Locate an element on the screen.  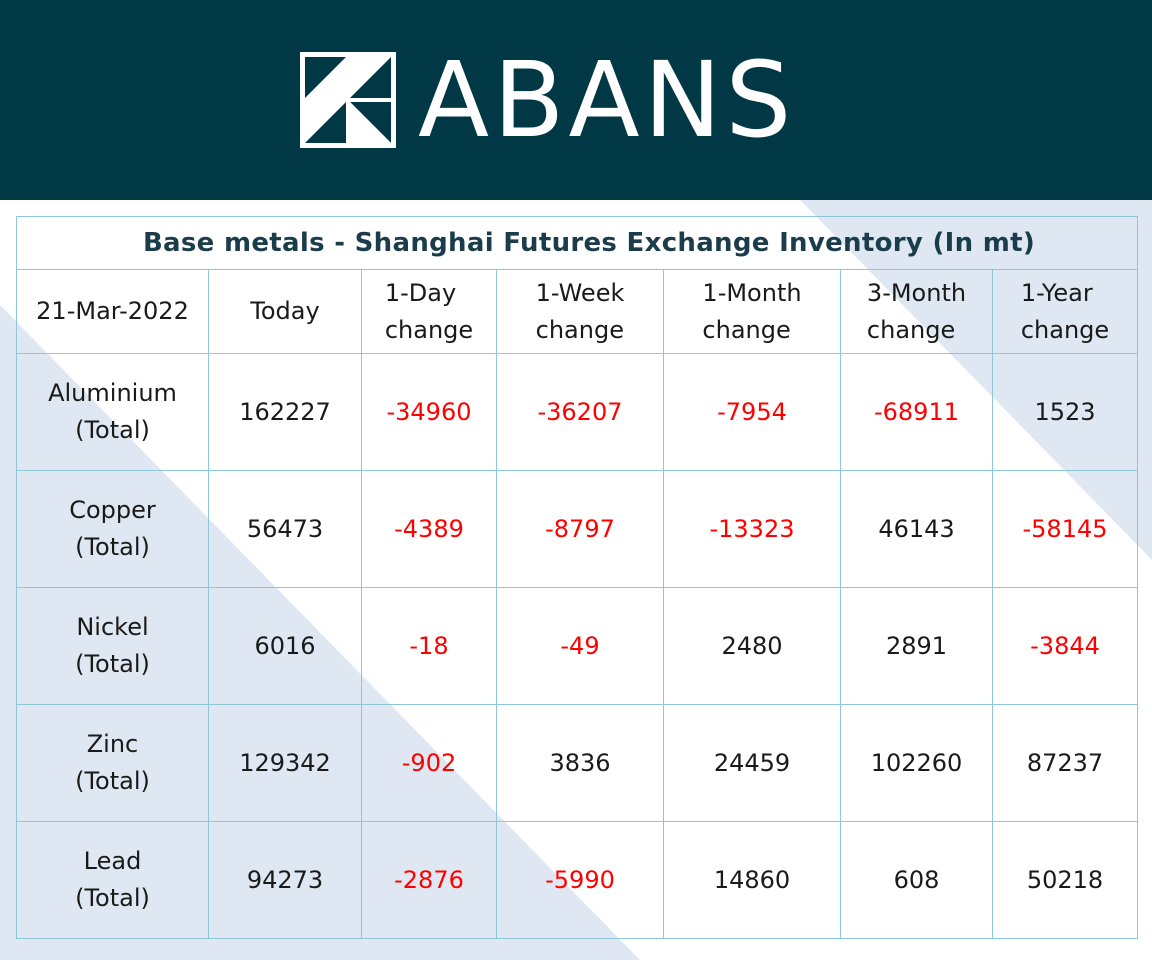
header-today: Today is located at coordinates (285, 311).